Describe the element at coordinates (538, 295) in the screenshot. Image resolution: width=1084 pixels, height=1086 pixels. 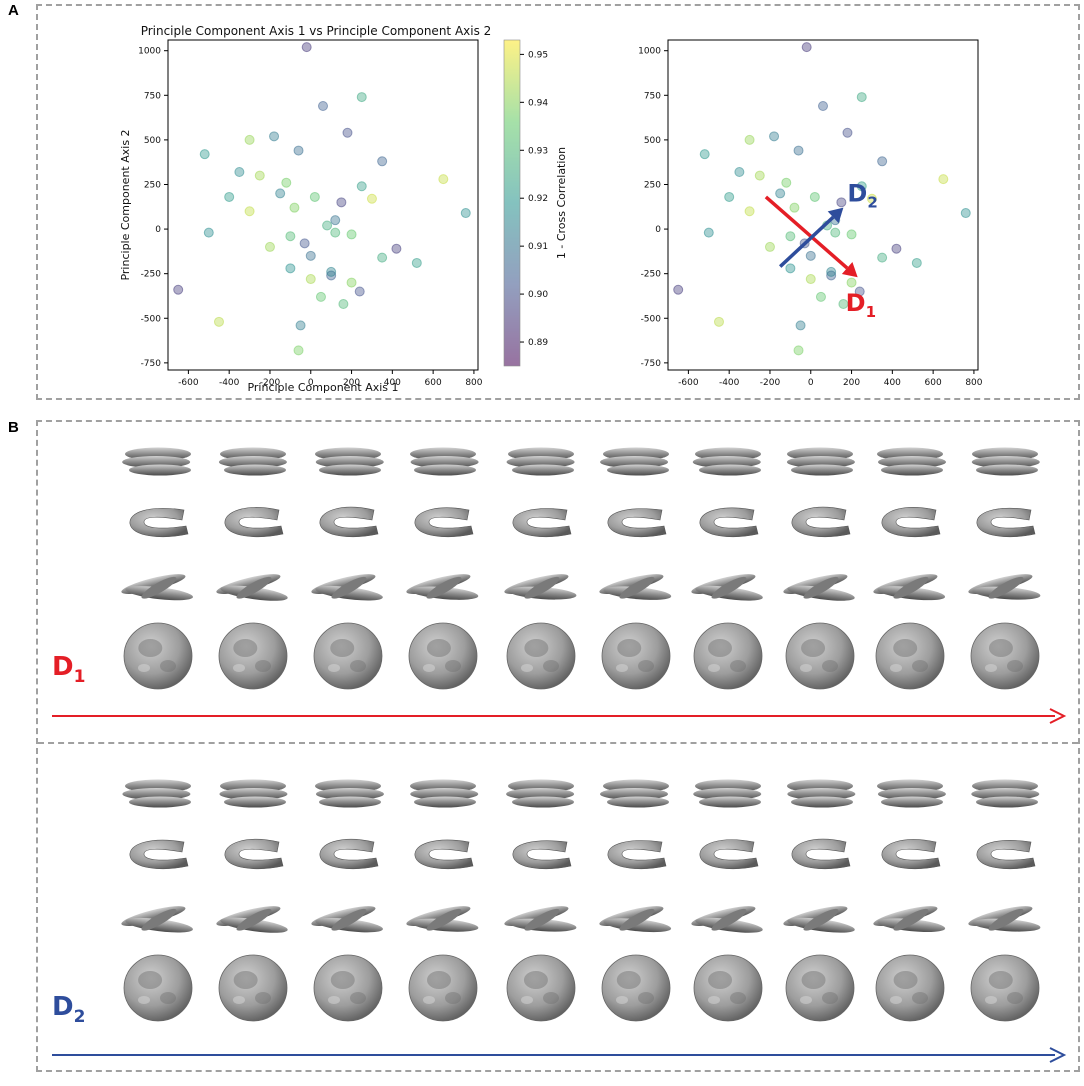
I see `colorbar-tick-label: 0.90` at that location.